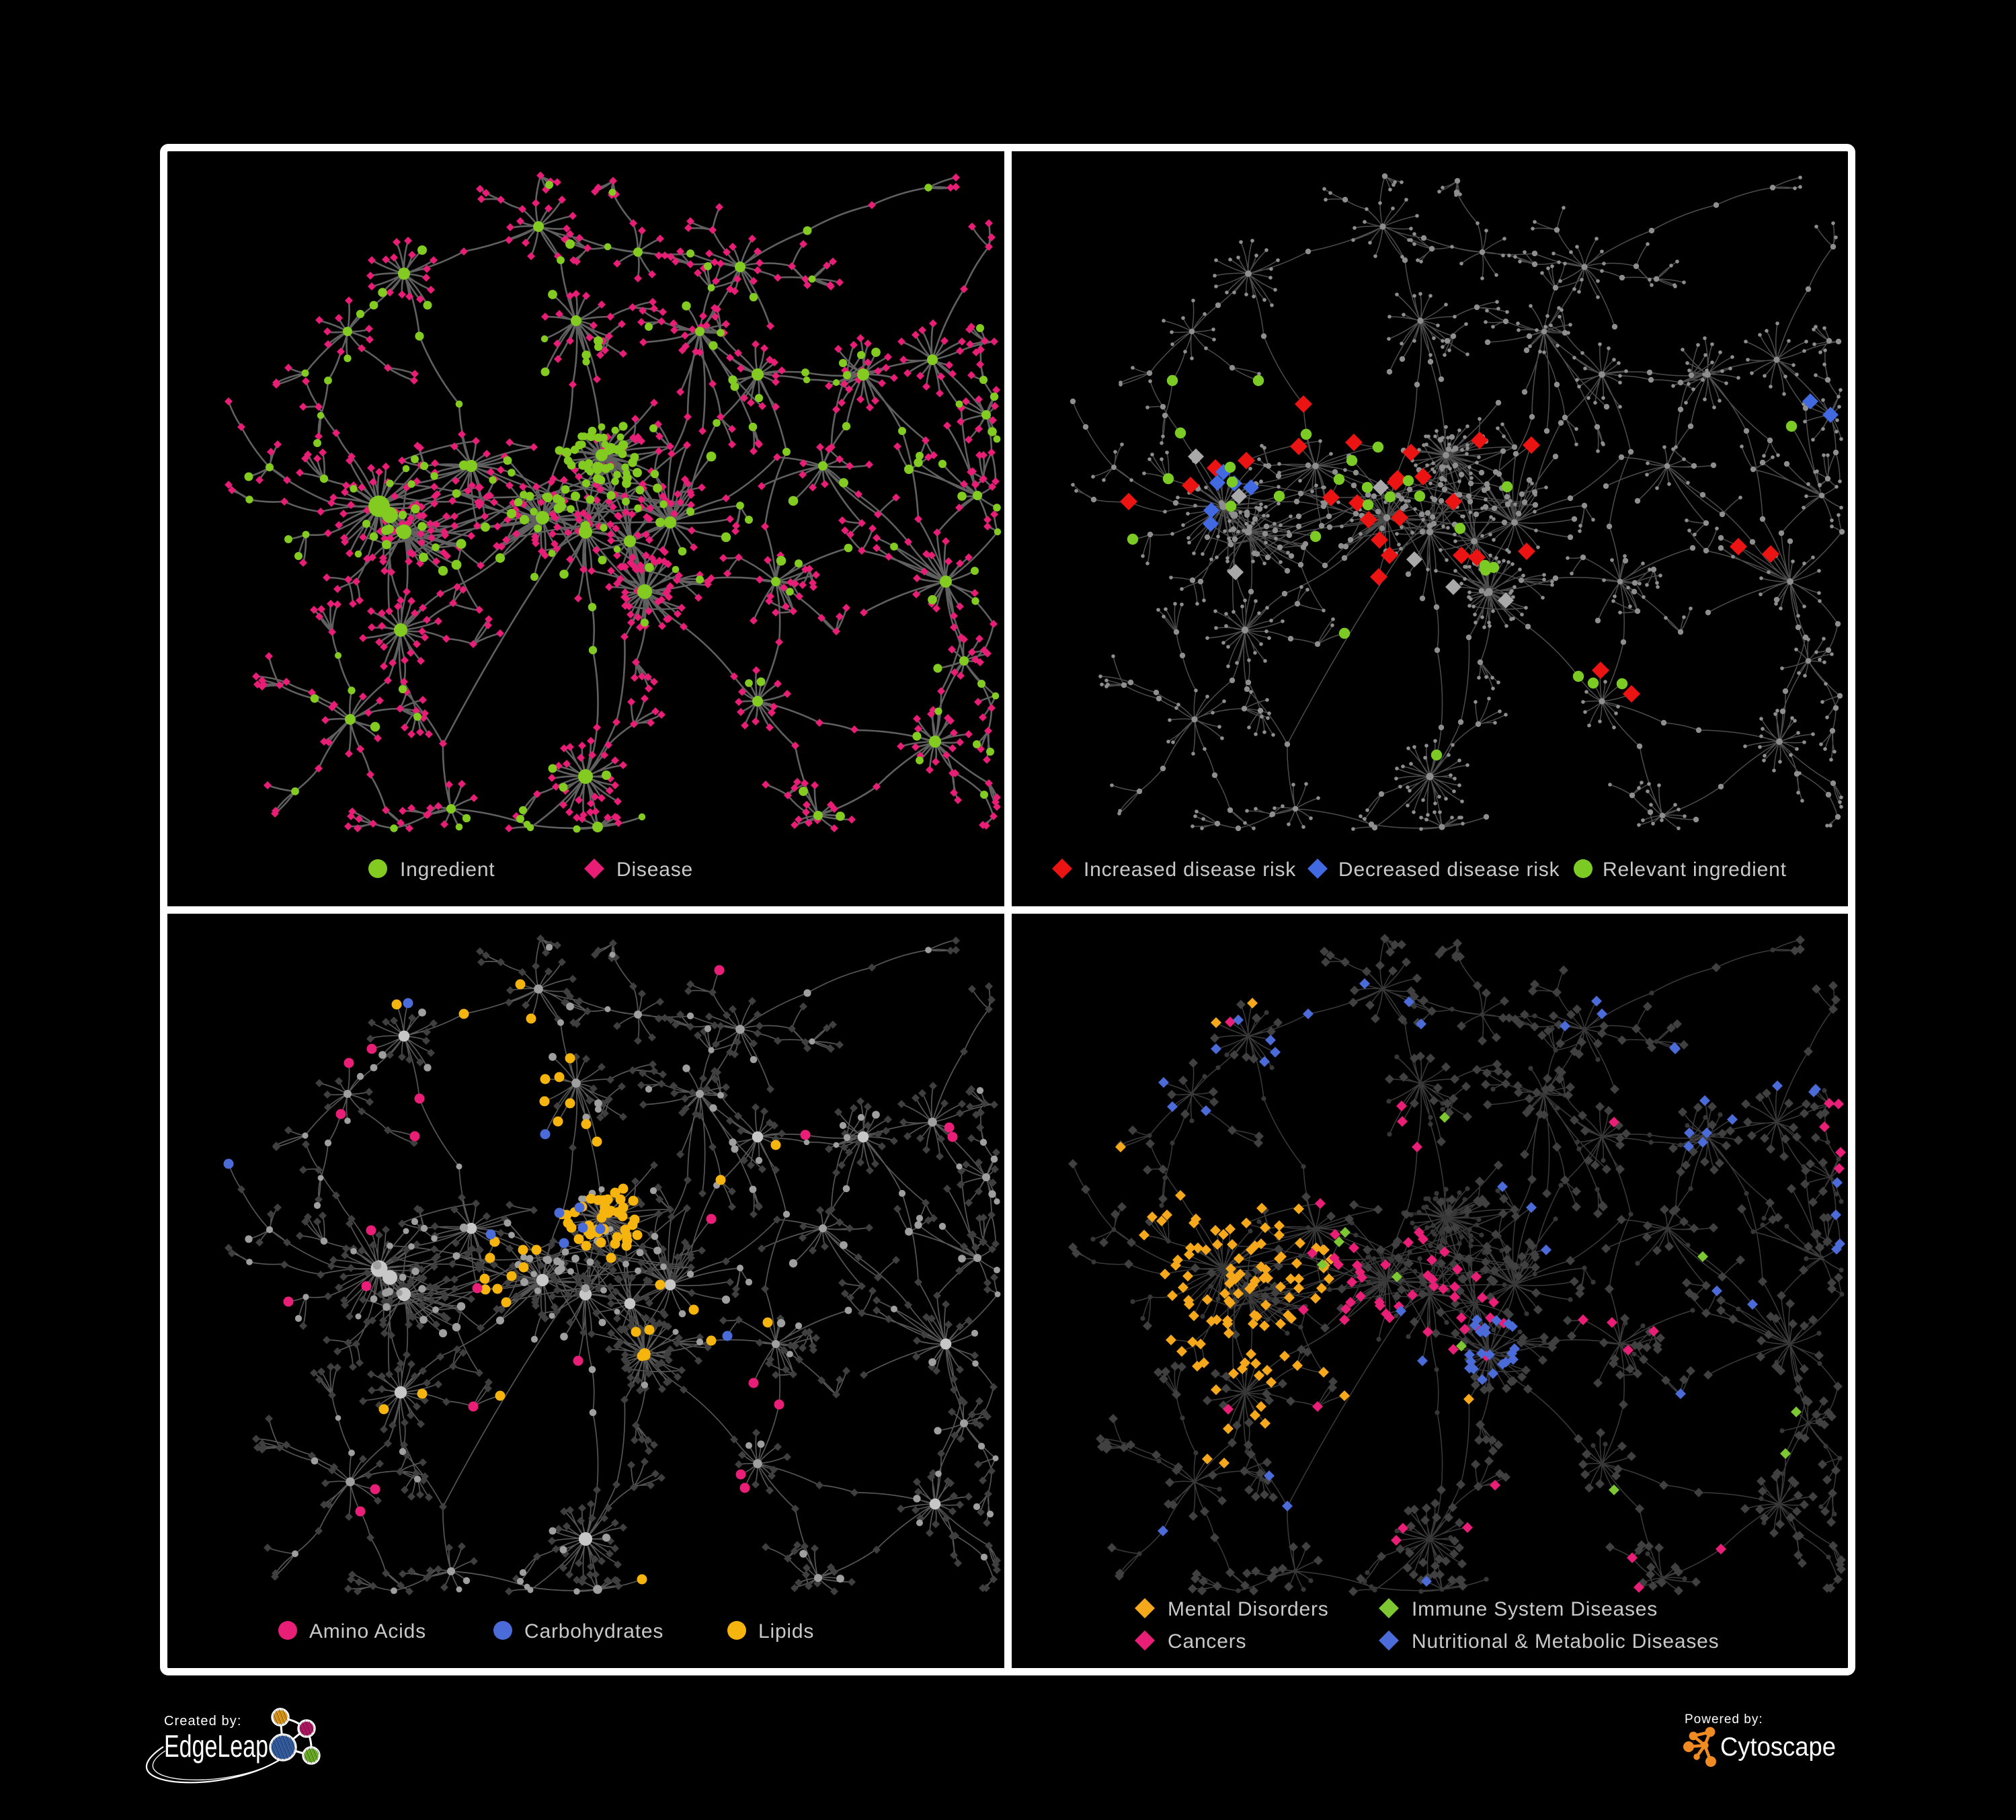  I want to click on svg-text: Ingredient, so click(447, 870).